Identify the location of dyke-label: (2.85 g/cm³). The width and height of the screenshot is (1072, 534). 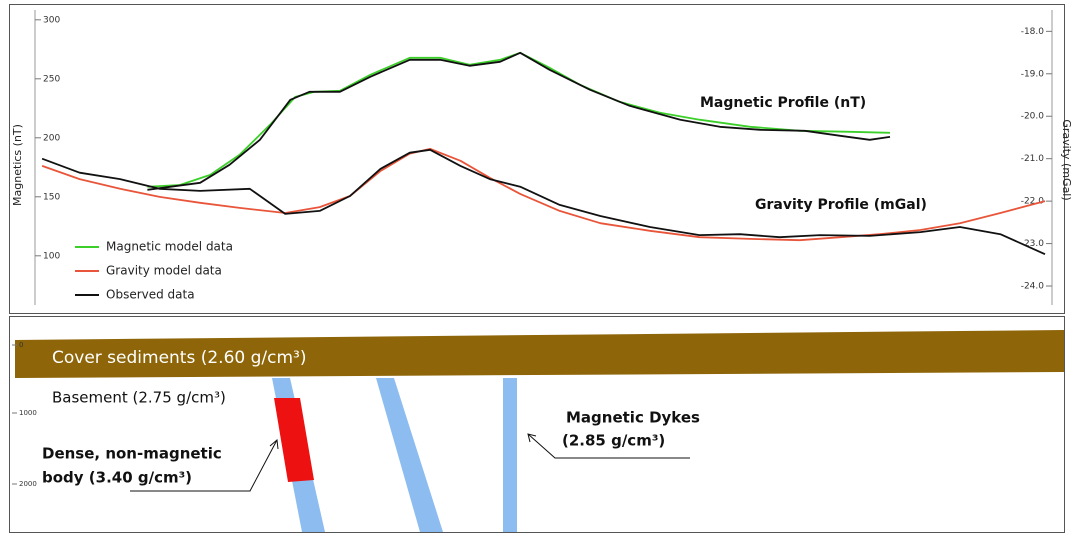
(613, 441).